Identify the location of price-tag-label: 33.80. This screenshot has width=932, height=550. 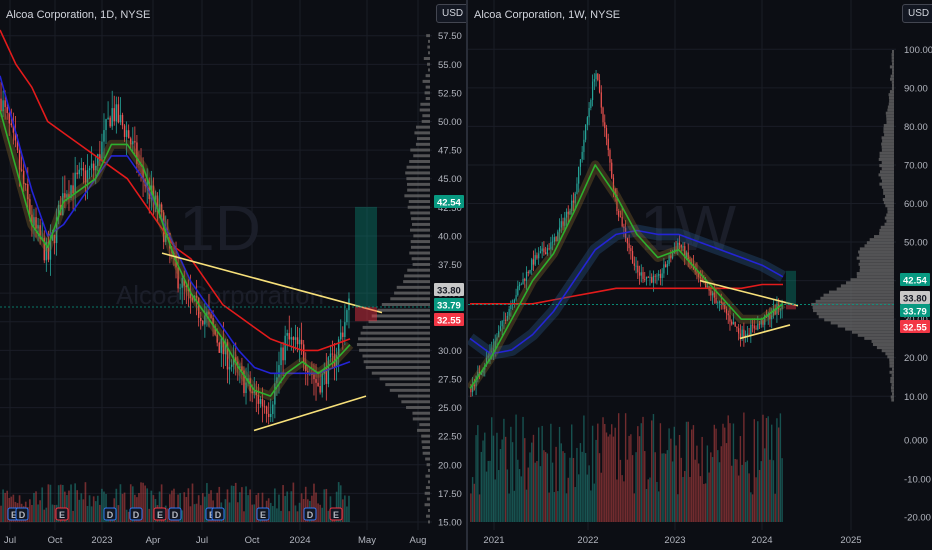
(449, 291).